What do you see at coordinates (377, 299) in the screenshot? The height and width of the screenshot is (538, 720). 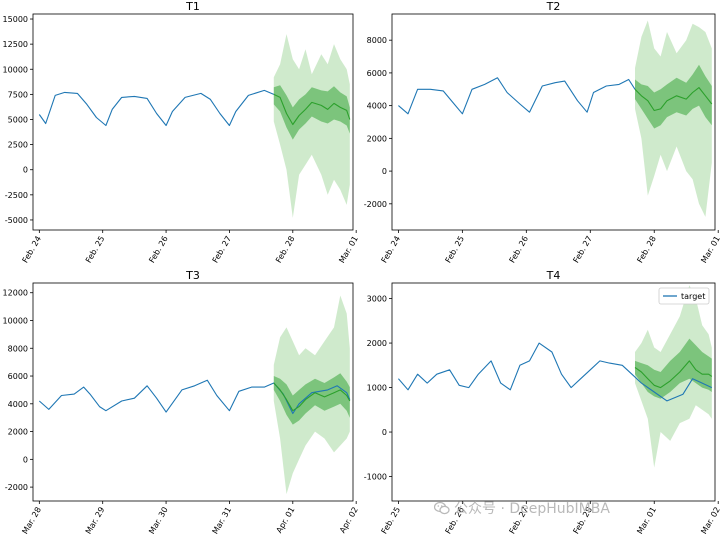 I see `y-tick-label: 3000` at bounding box center [377, 299].